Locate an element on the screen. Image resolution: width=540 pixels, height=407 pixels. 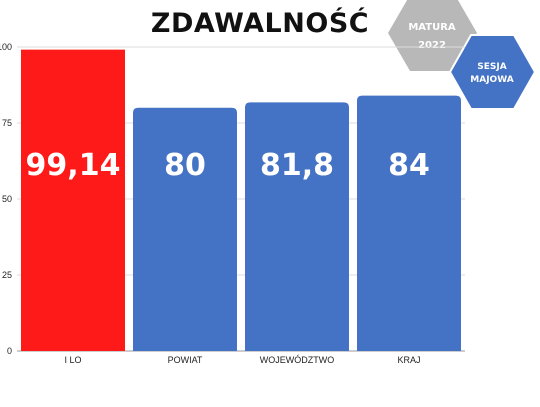
y-tick-label: 0 is located at coordinates (9, 351).